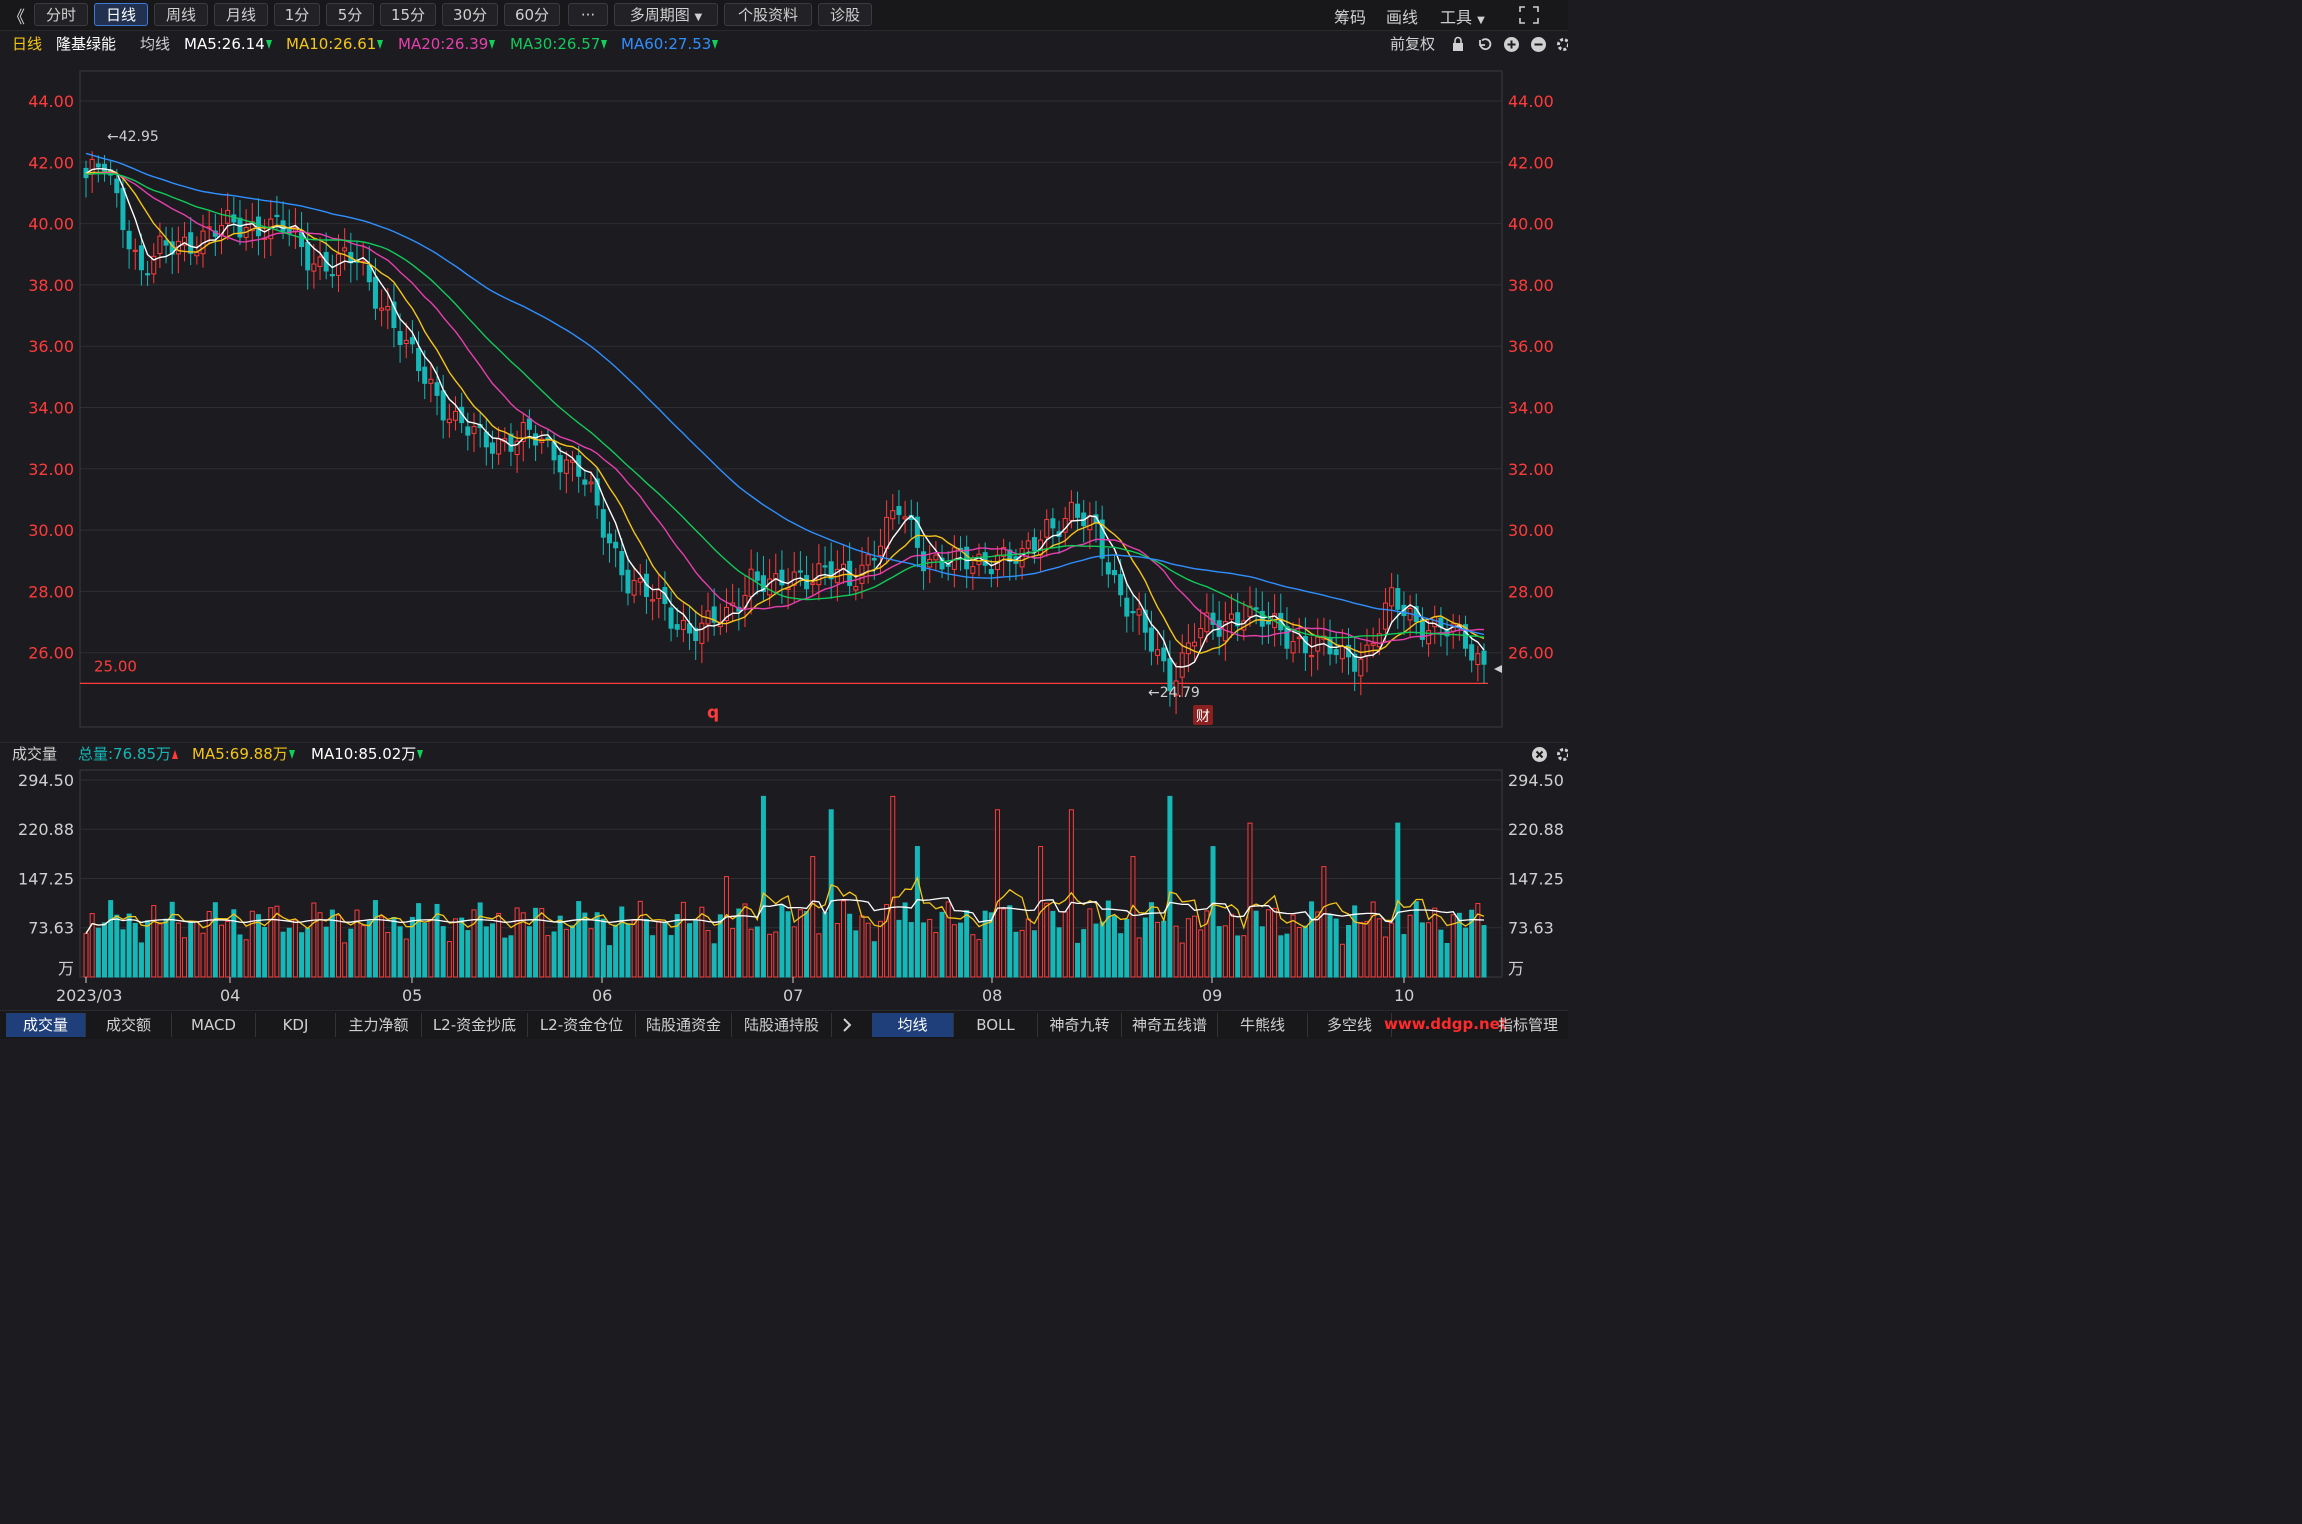 This screenshot has height=1524, width=2302. Describe the element at coordinates (847, 1025) in the screenshot. I see `chevron-right-icon` at that location.